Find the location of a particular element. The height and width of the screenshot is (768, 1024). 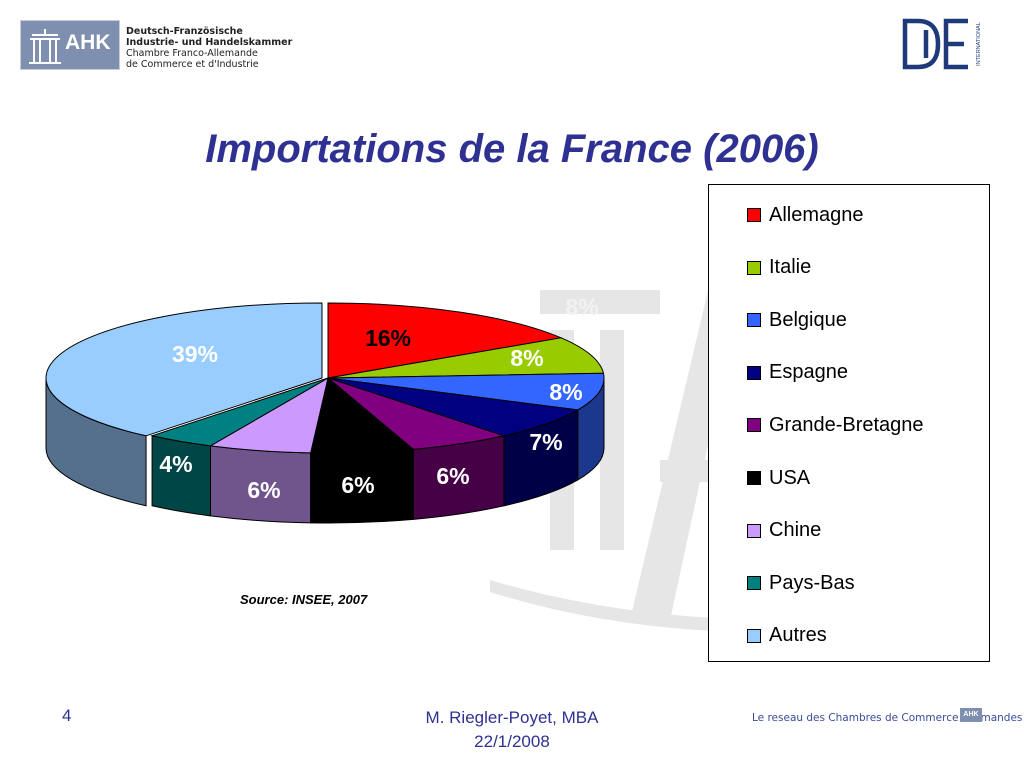

legend-label-grande-bretagne: Grande-Bretagne is located at coordinates (846, 424).